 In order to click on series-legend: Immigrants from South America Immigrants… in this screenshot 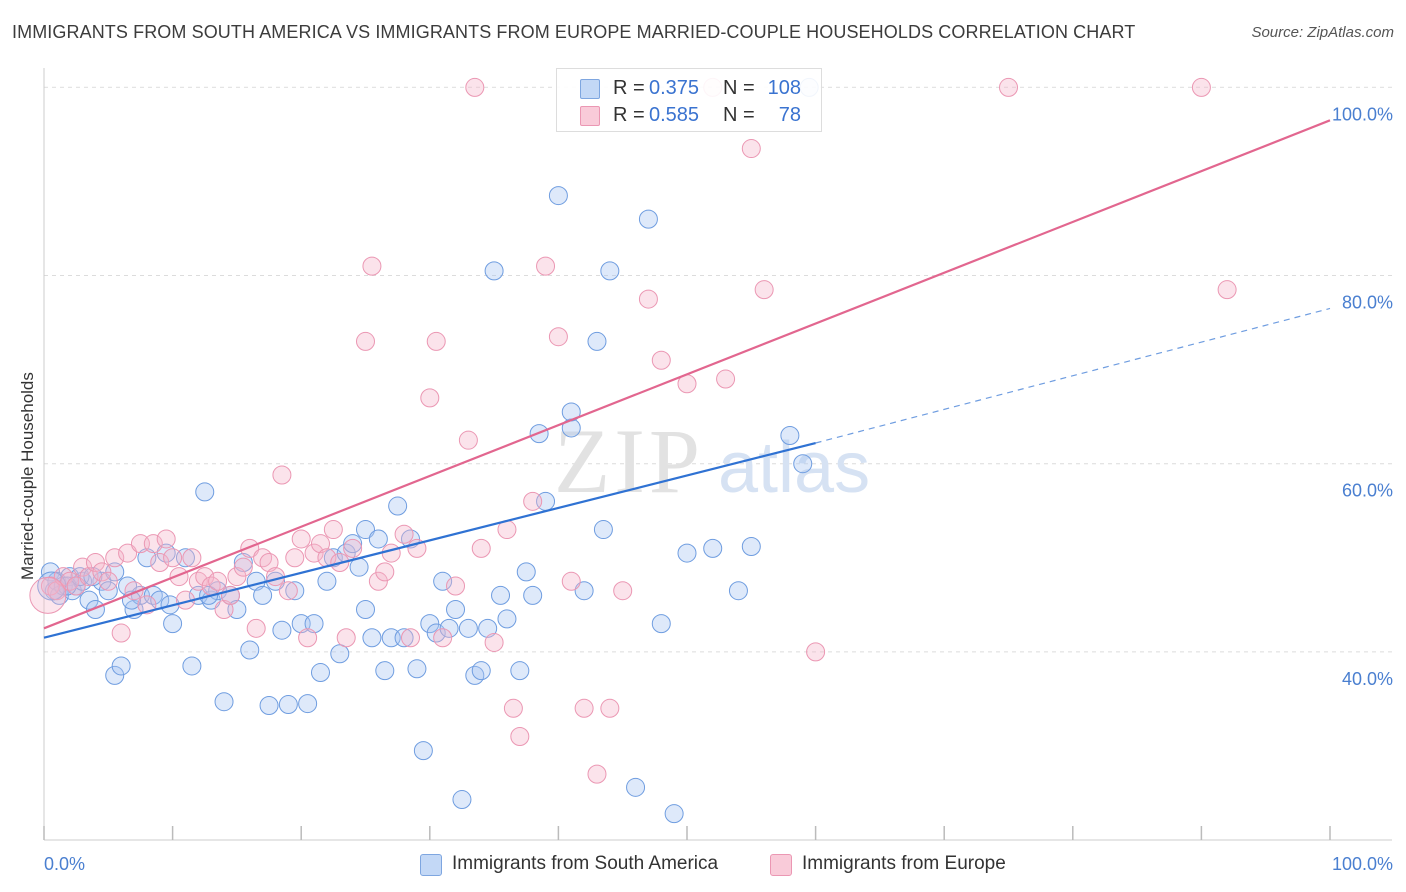, I will do `click(703, 865)`.